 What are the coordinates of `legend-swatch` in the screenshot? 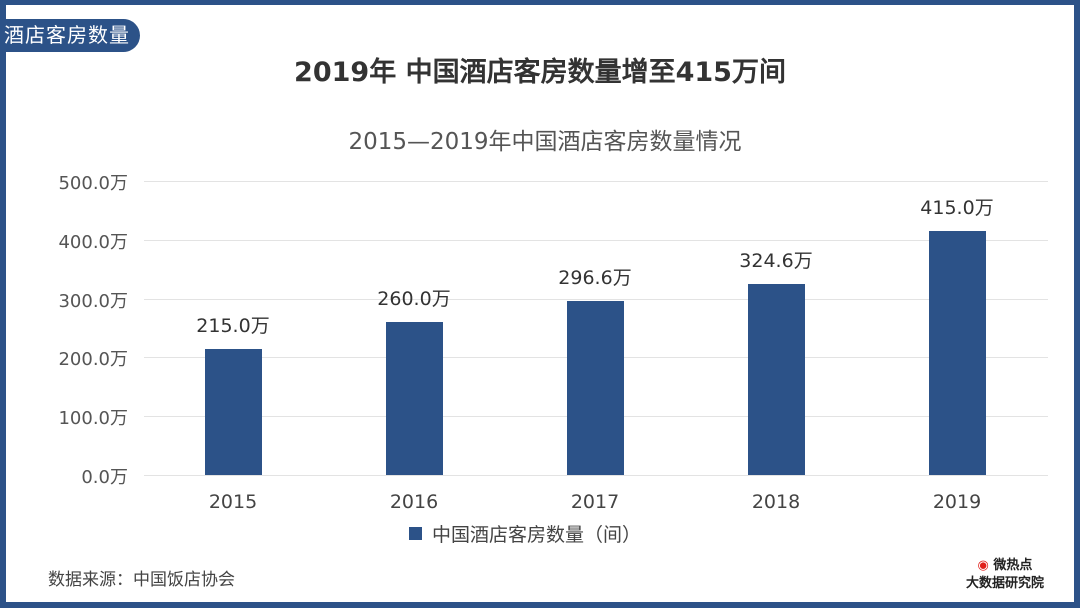 It's located at (415, 533).